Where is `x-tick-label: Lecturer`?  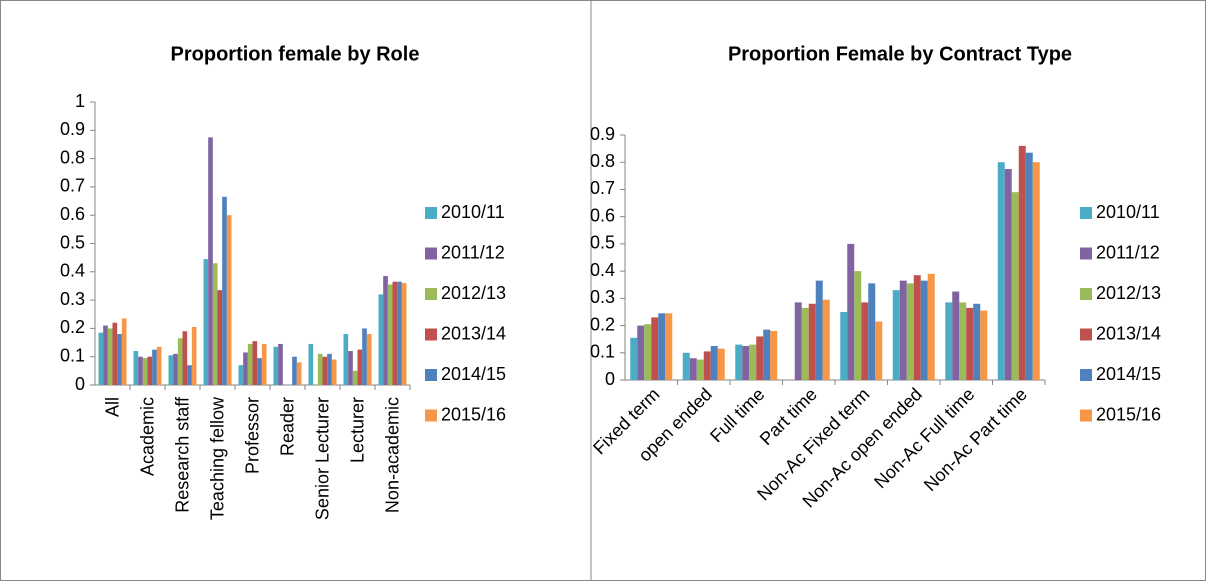
x-tick-label: Lecturer is located at coordinates (357, 430).